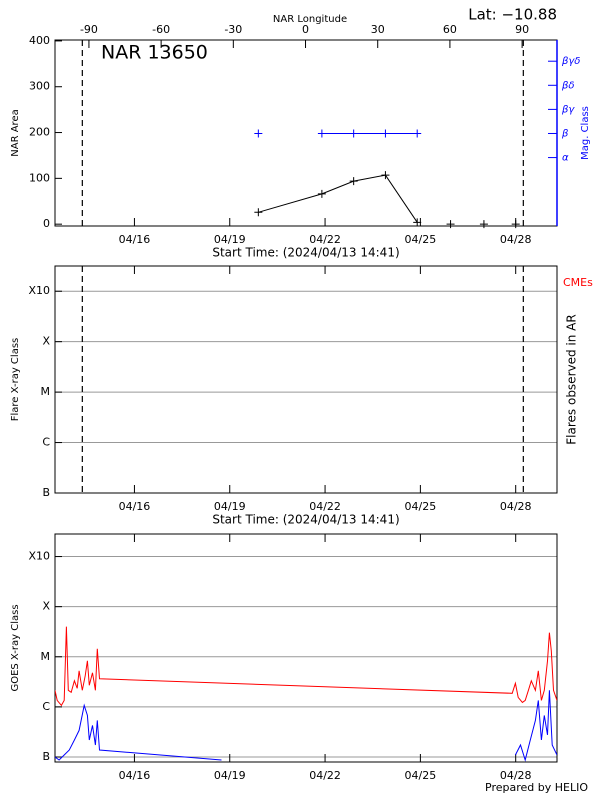 The height and width of the screenshot is (800, 600). I want to click on y2-tick-label: α, so click(565, 158).